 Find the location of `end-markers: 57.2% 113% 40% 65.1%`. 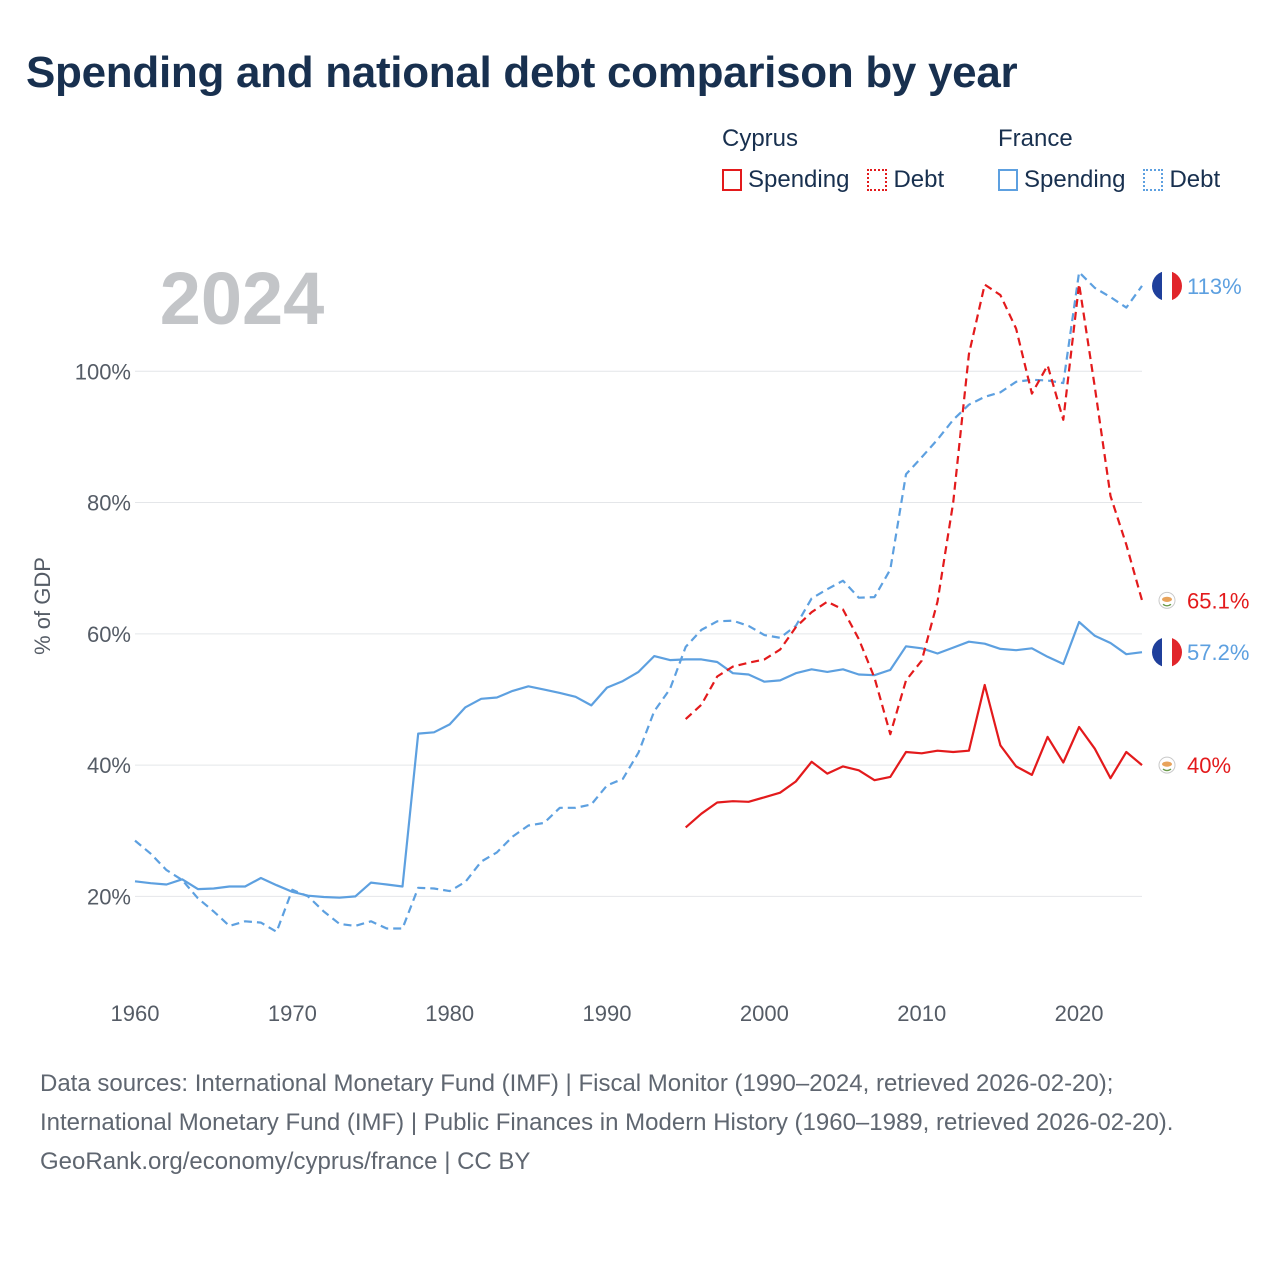

end-markers: 57.2% 113% 40% 65.1% is located at coordinates (1200, 524).